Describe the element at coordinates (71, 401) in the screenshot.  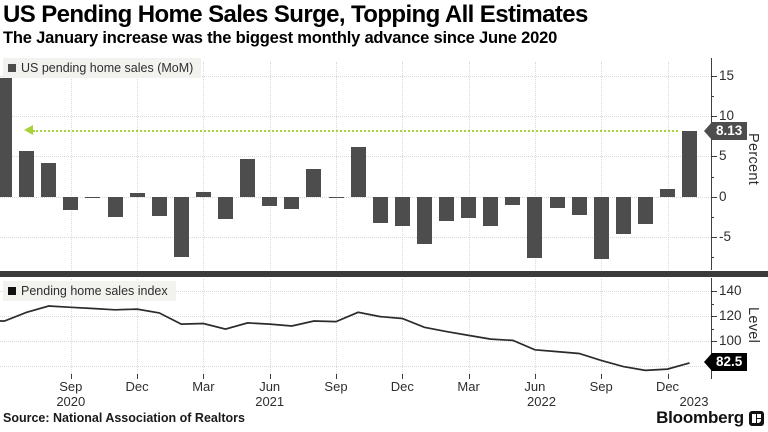
I see `x-axis-year-label: 2020` at that location.